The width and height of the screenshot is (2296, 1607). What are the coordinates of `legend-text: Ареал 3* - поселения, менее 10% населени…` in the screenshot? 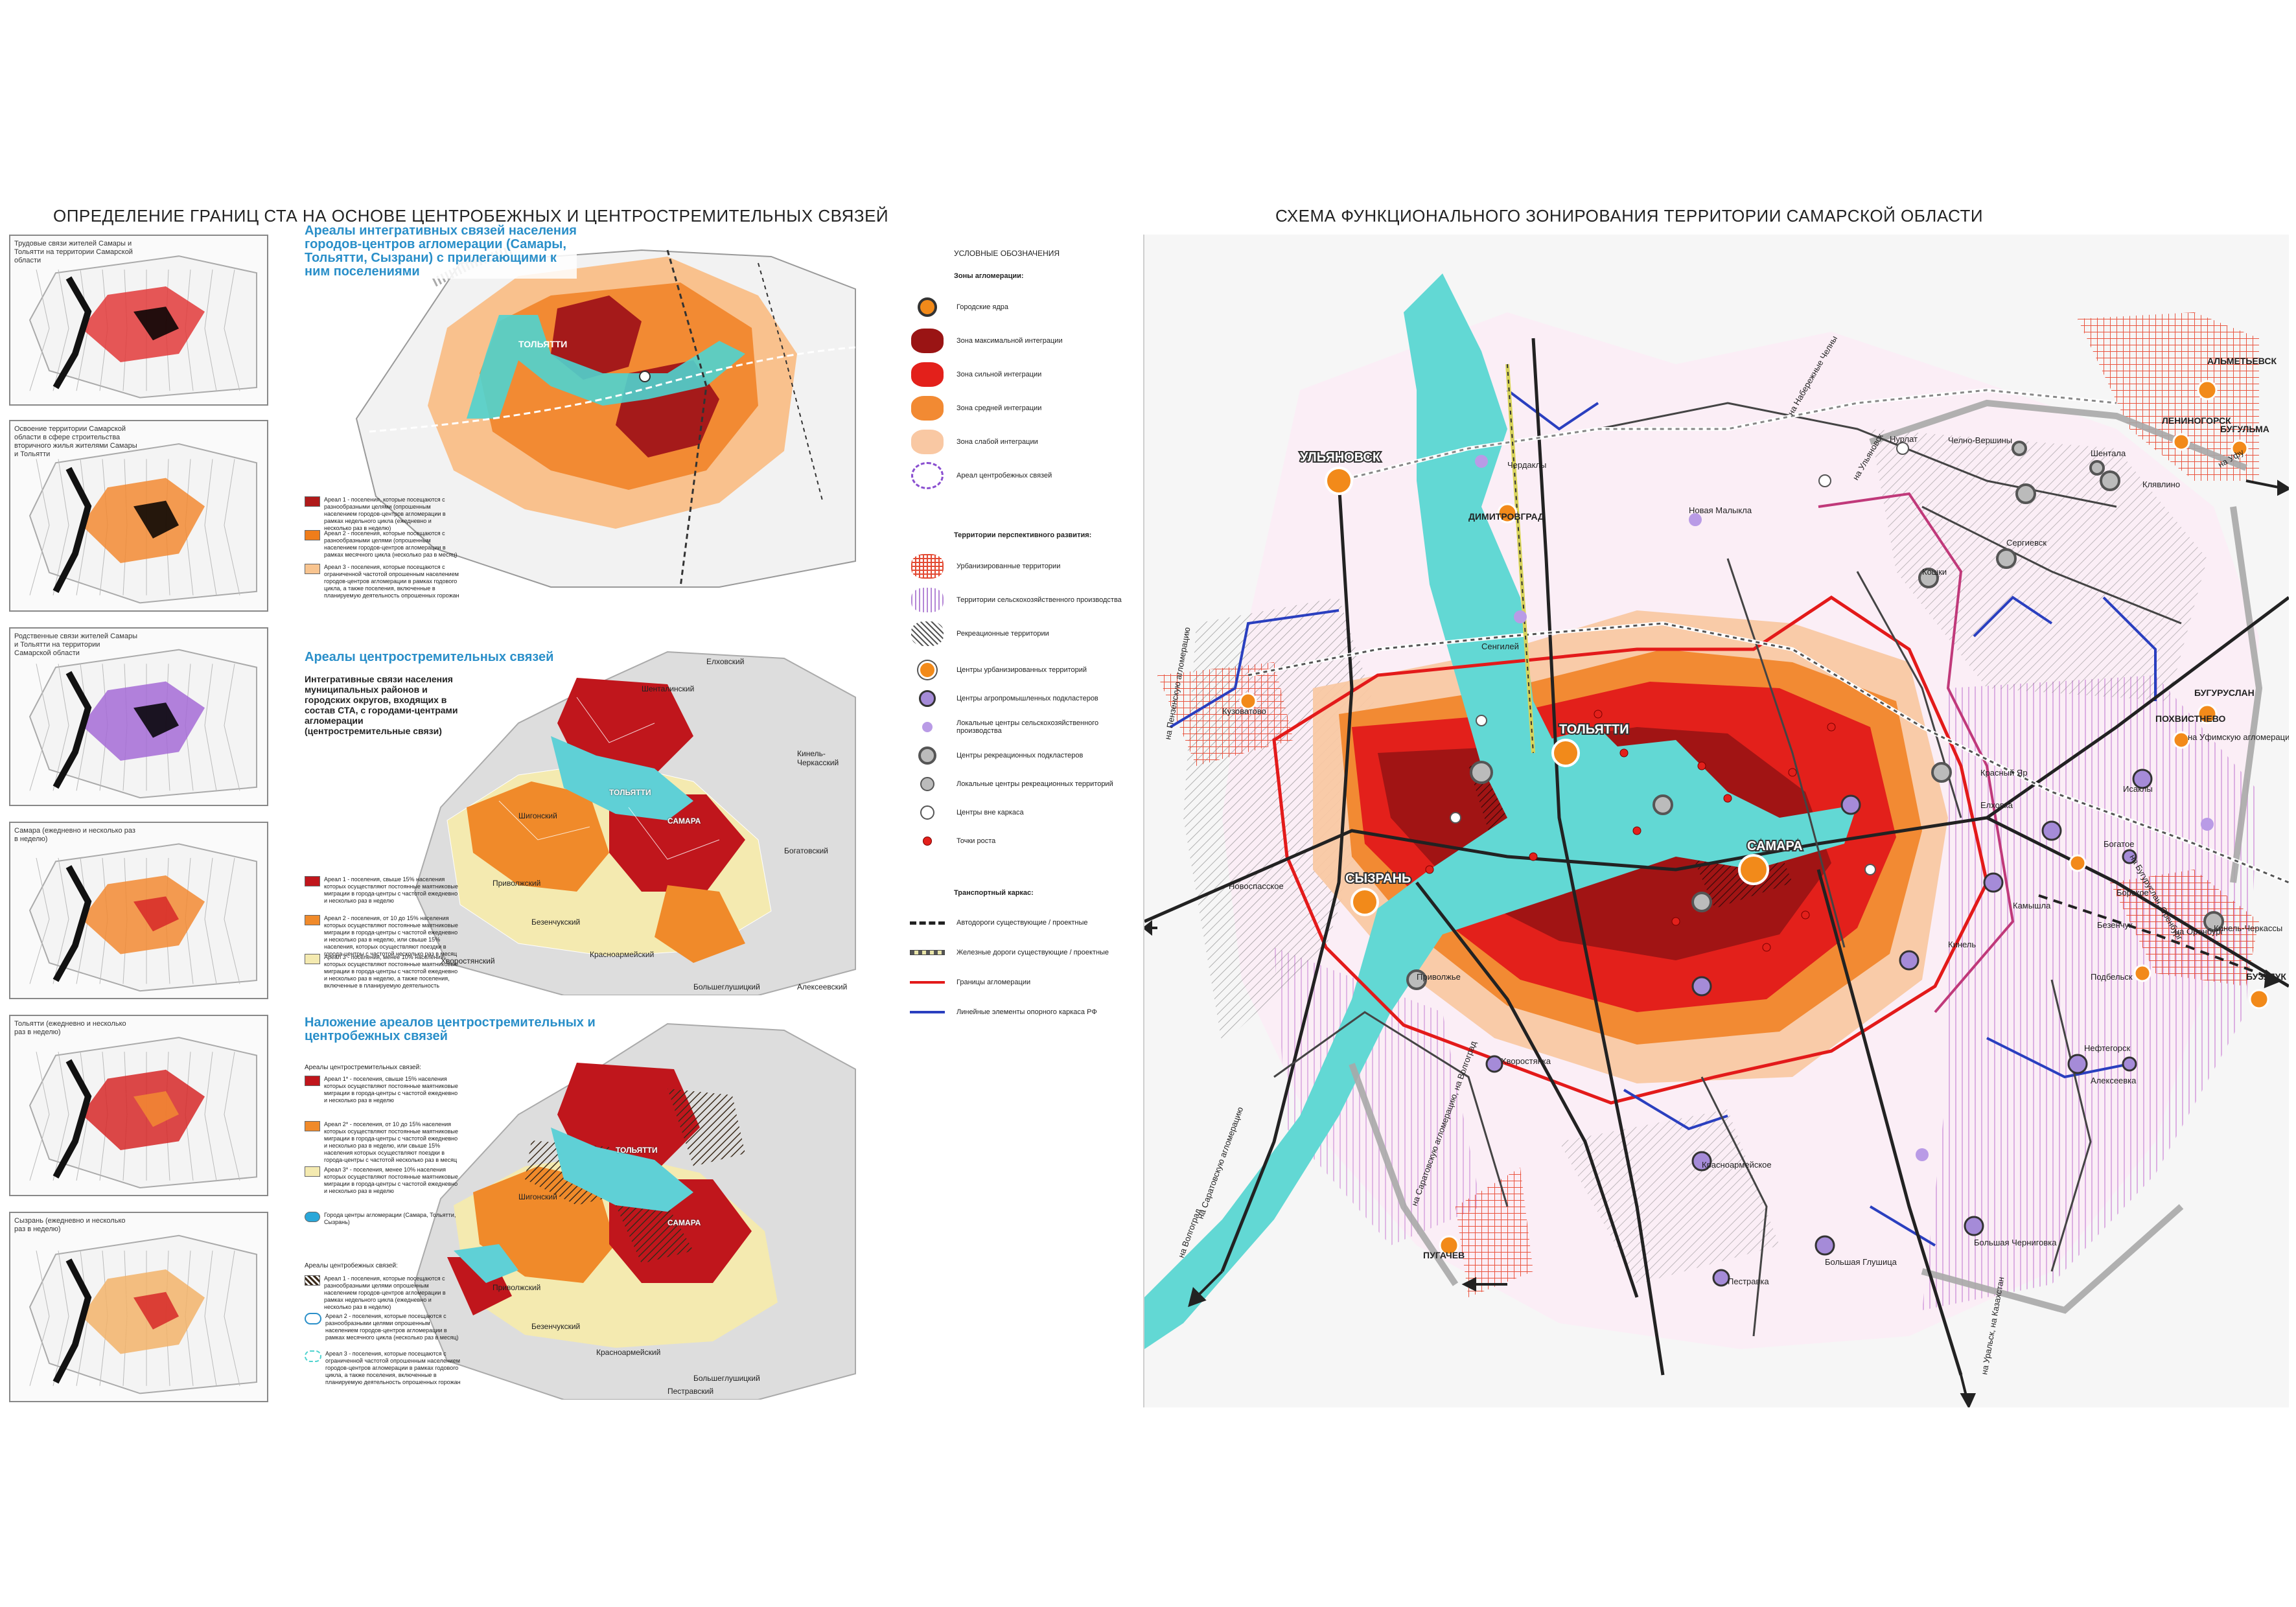 It's located at (391, 1180).